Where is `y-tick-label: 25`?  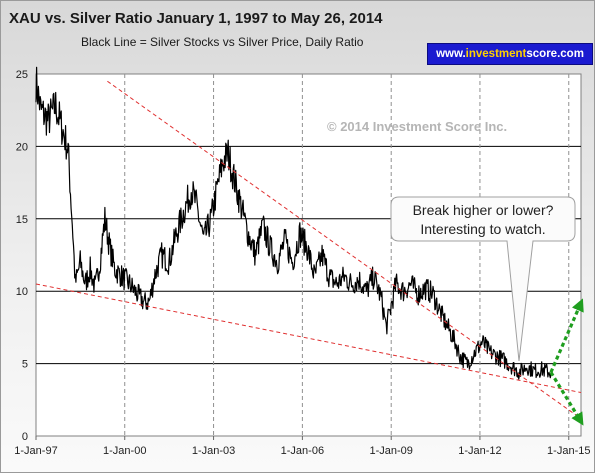
y-tick-label: 25 is located at coordinates (22, 75).